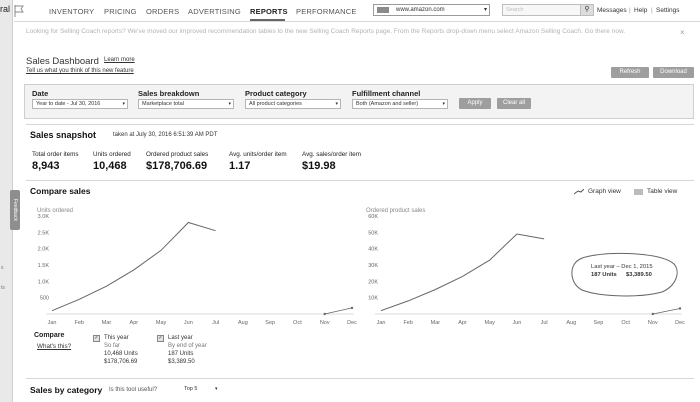  I want to click on this-year-sub: So far, so click(112, 346).